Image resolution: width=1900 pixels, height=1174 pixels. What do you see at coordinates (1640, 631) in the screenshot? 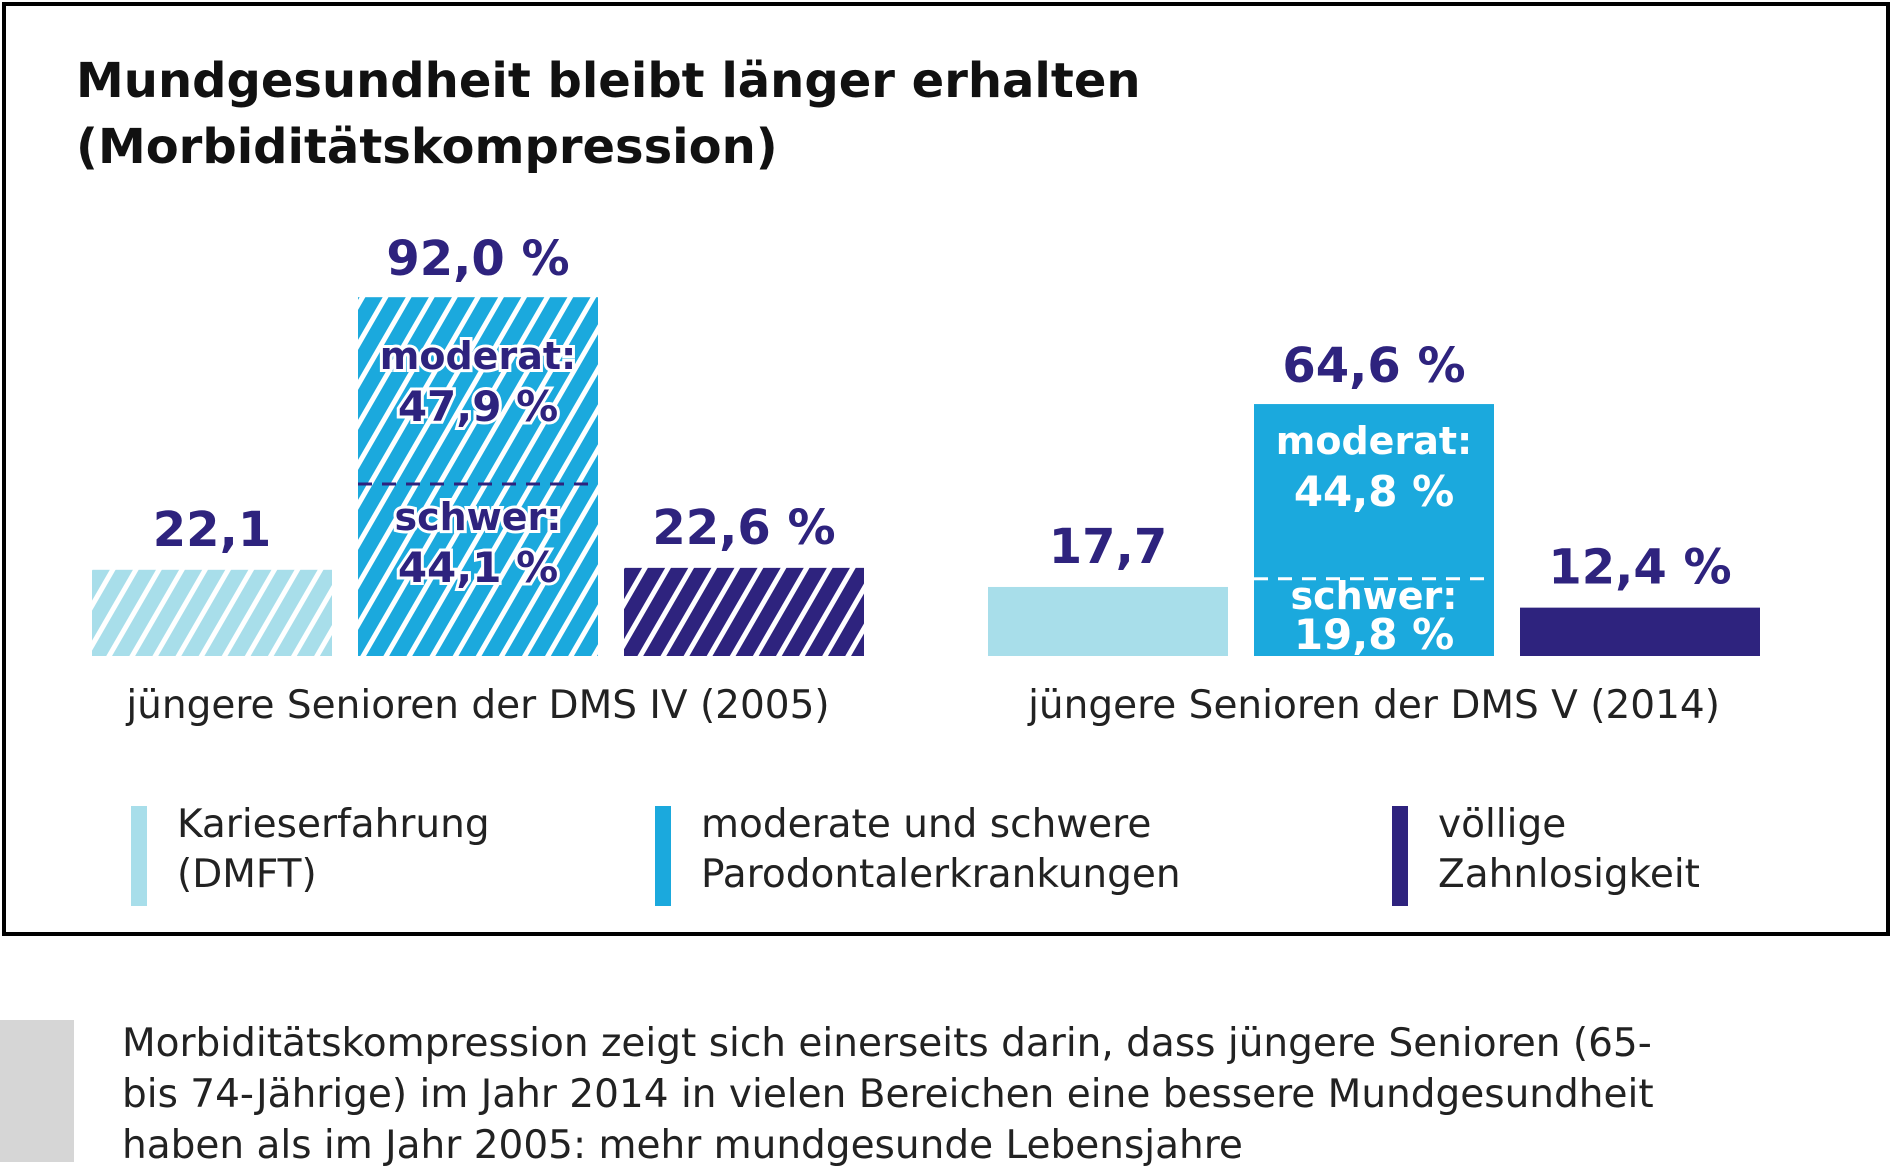
I see `bar-edentulism-2014` at bounding box center [1640, 631].